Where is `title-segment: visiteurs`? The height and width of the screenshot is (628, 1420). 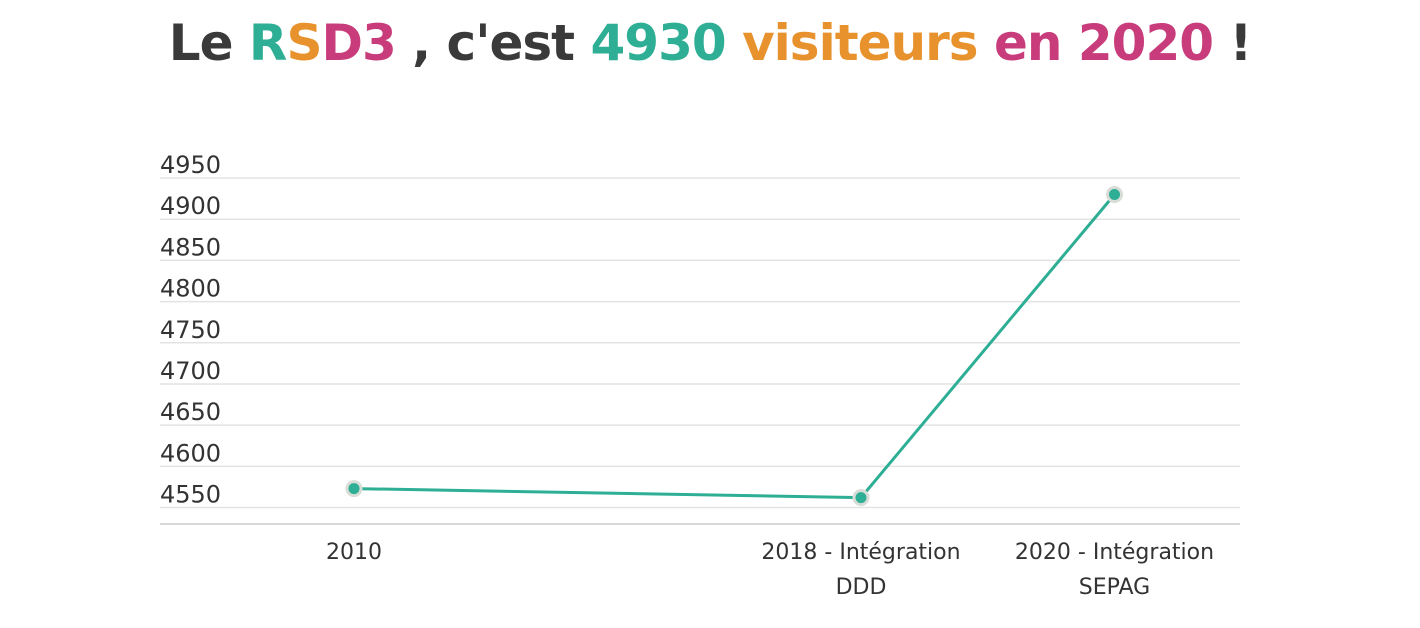 title-segment: visiteurs is located at coordinates (868, 43).